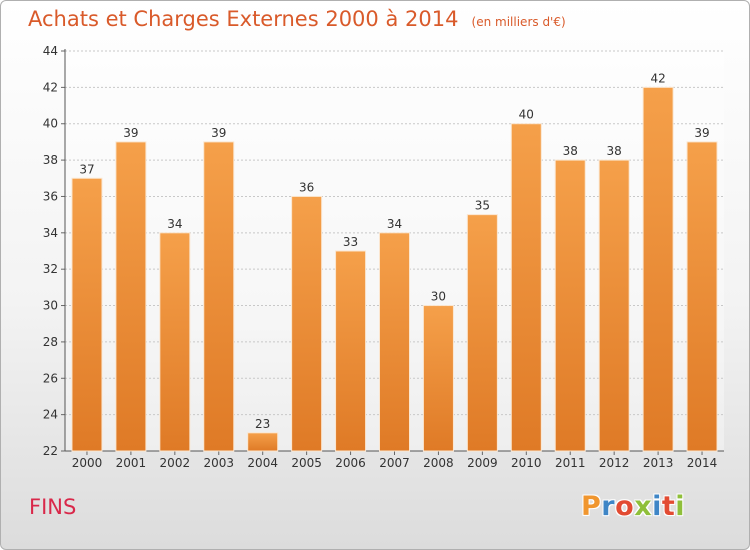 This screenshot has width=750, height=550. I want to click on y-tick-label: 42, so click(50, 87).